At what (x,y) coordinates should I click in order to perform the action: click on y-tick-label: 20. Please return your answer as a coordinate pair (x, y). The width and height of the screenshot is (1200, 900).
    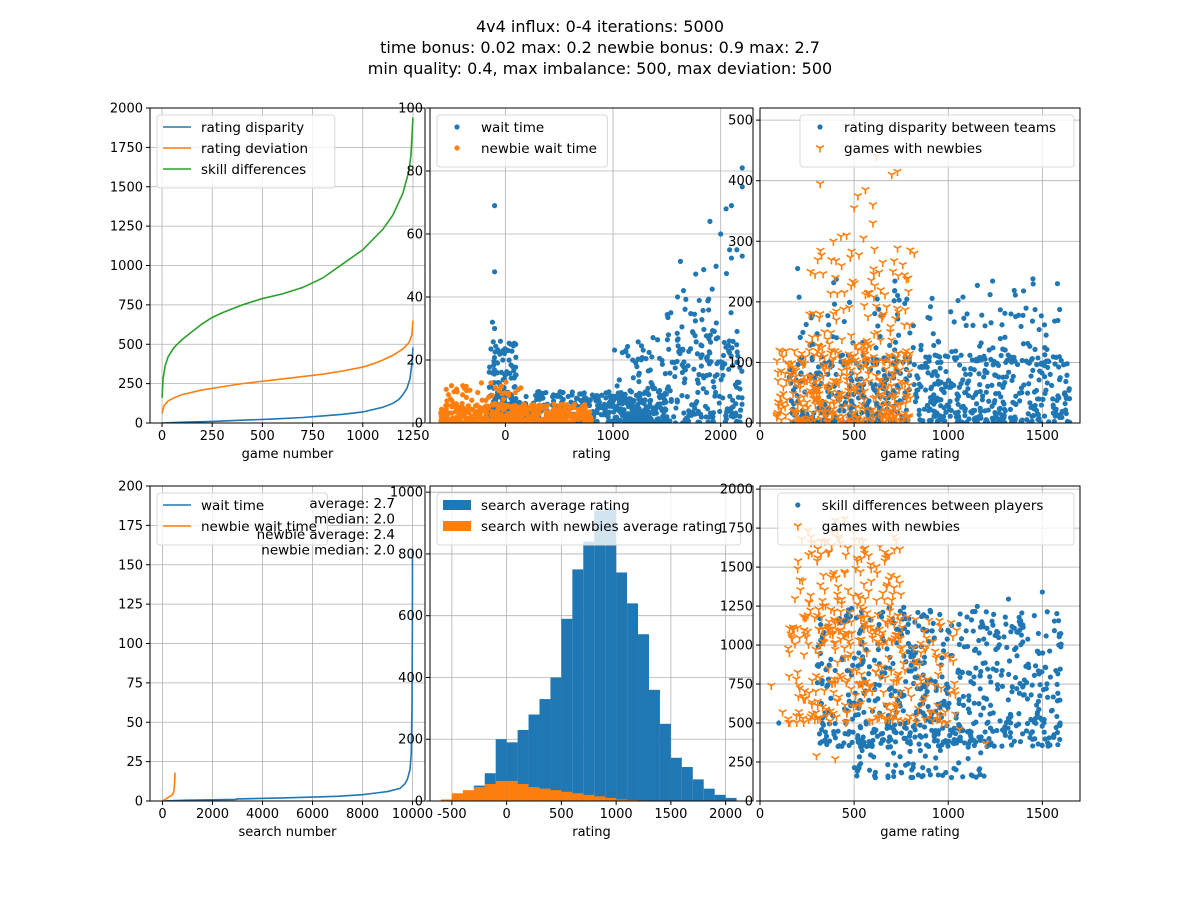
    Looking at the image, I should click on (414, 361).